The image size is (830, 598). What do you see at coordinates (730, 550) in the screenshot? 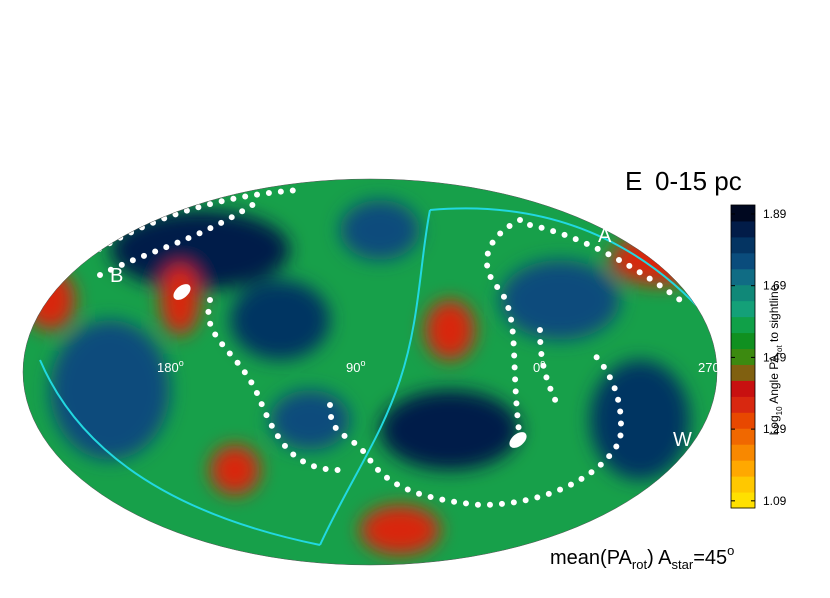
I see `caption-part: o` at bounding box center [730, 550].